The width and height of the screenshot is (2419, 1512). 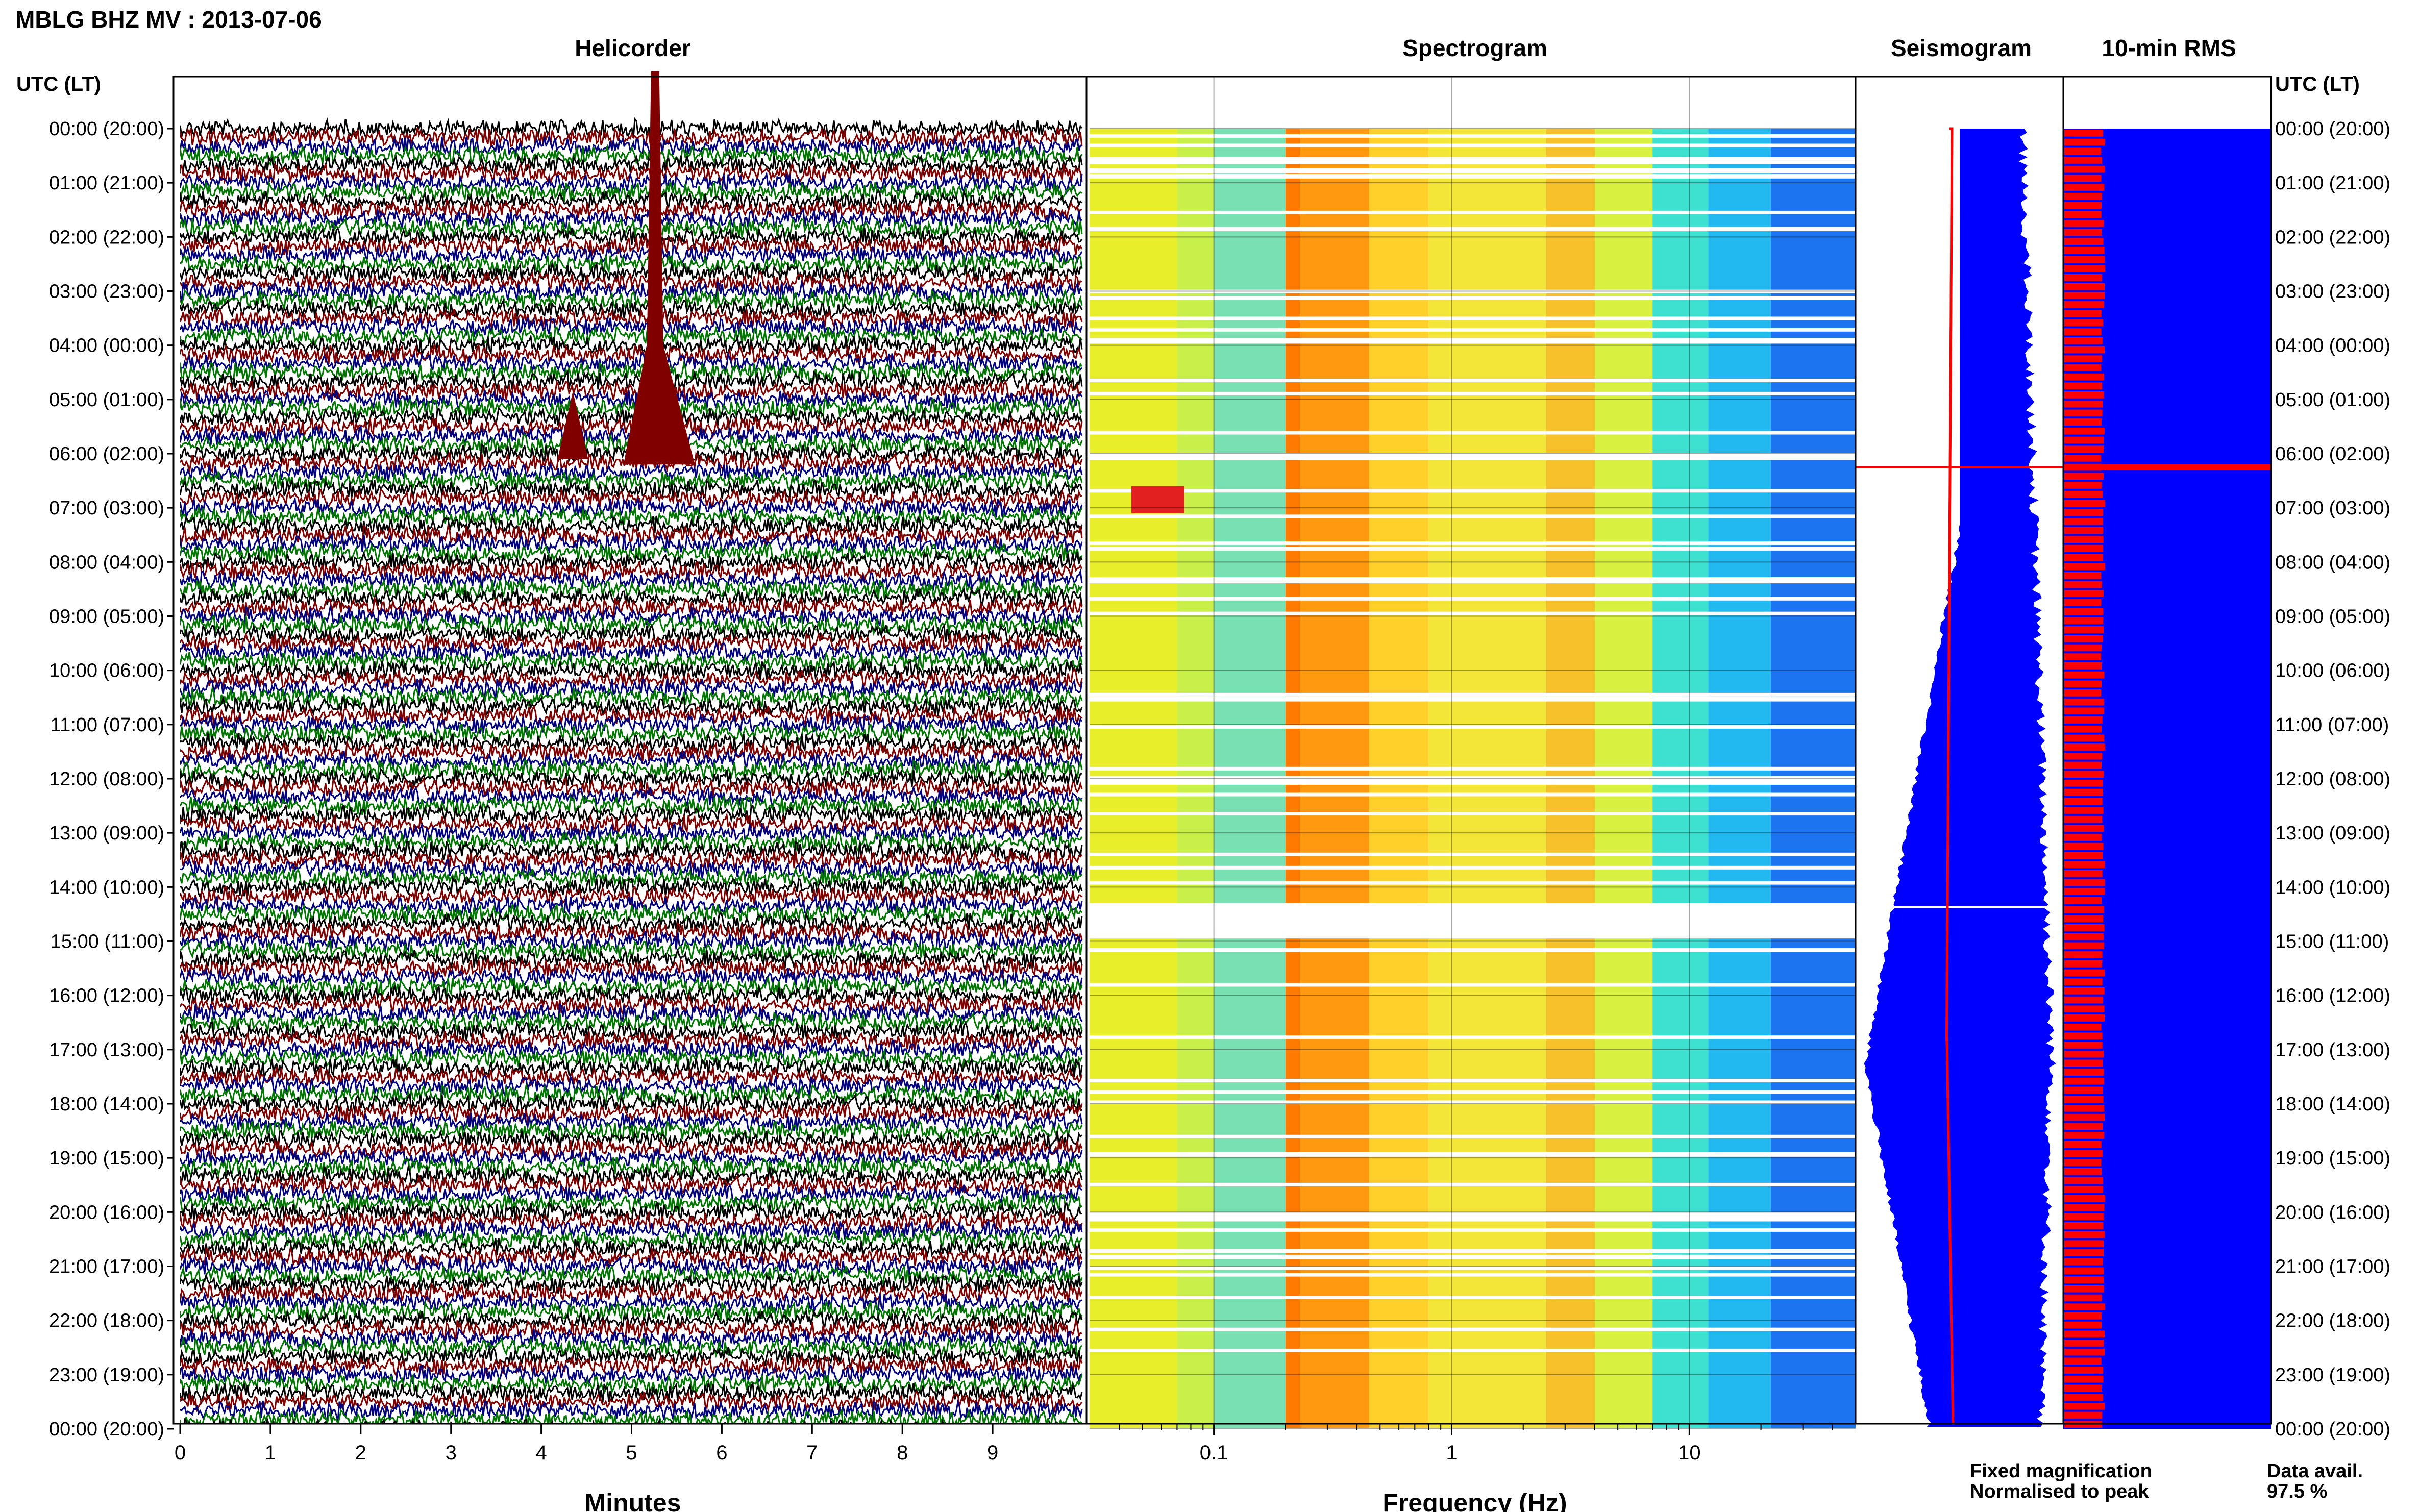 What do you see at coordinates (2332, 237) in the screenshot?
I see `time-label-right: 02:00 (22:00)` at bounding box center [2332, 237].